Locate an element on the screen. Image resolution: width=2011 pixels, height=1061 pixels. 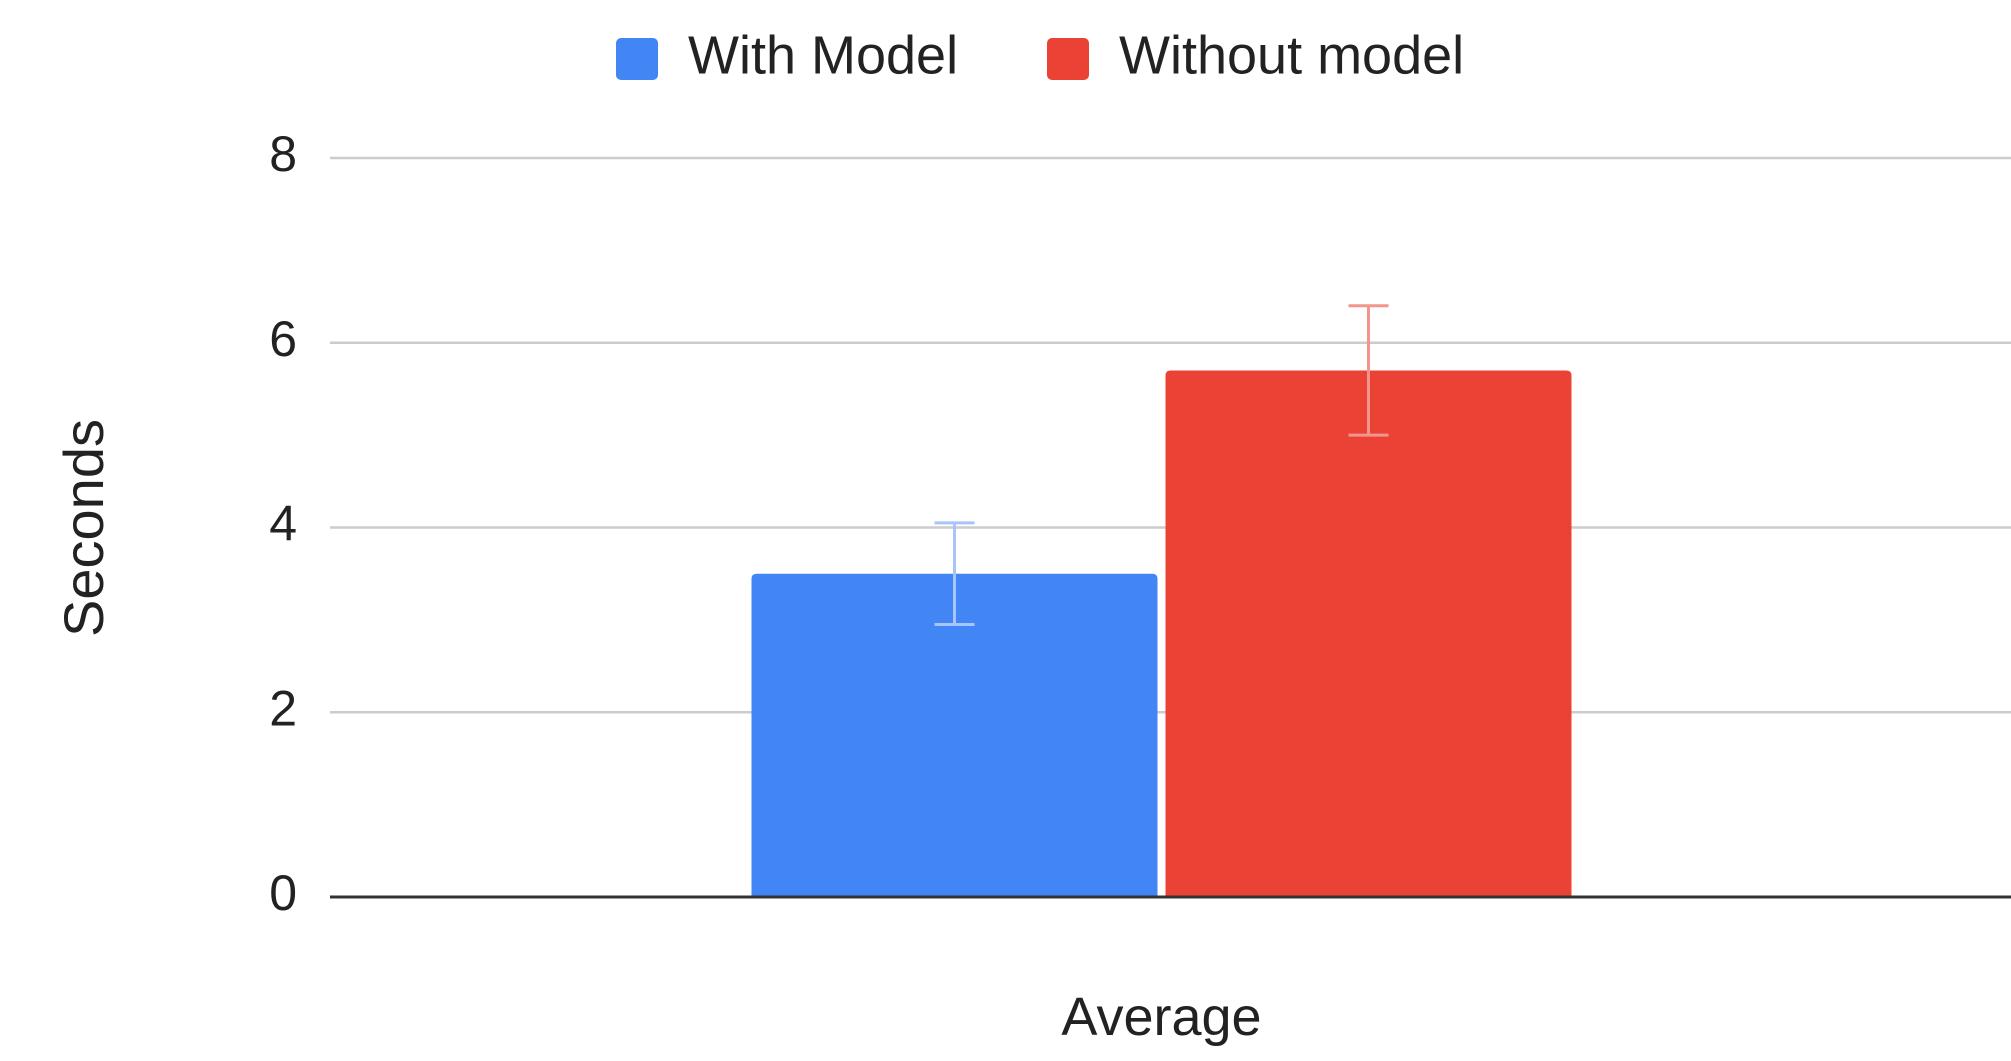
bar-without-model is located at coordinates (1368, 633).